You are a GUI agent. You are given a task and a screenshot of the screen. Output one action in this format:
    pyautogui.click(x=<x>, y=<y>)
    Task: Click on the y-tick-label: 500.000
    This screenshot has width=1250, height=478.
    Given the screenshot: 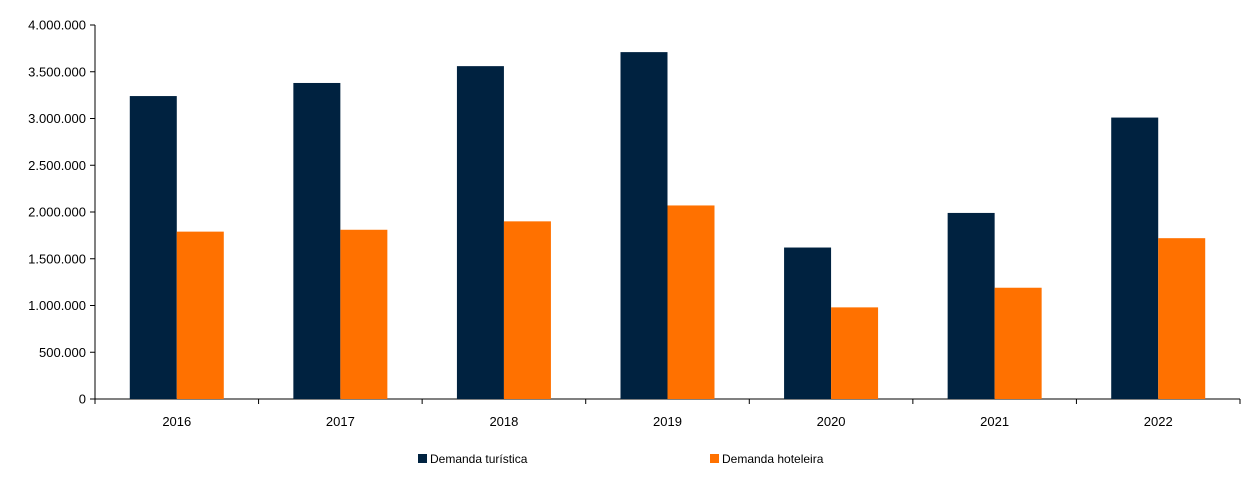 What is the action you would take?
    pyautogui.click(x=62, y=352)
    